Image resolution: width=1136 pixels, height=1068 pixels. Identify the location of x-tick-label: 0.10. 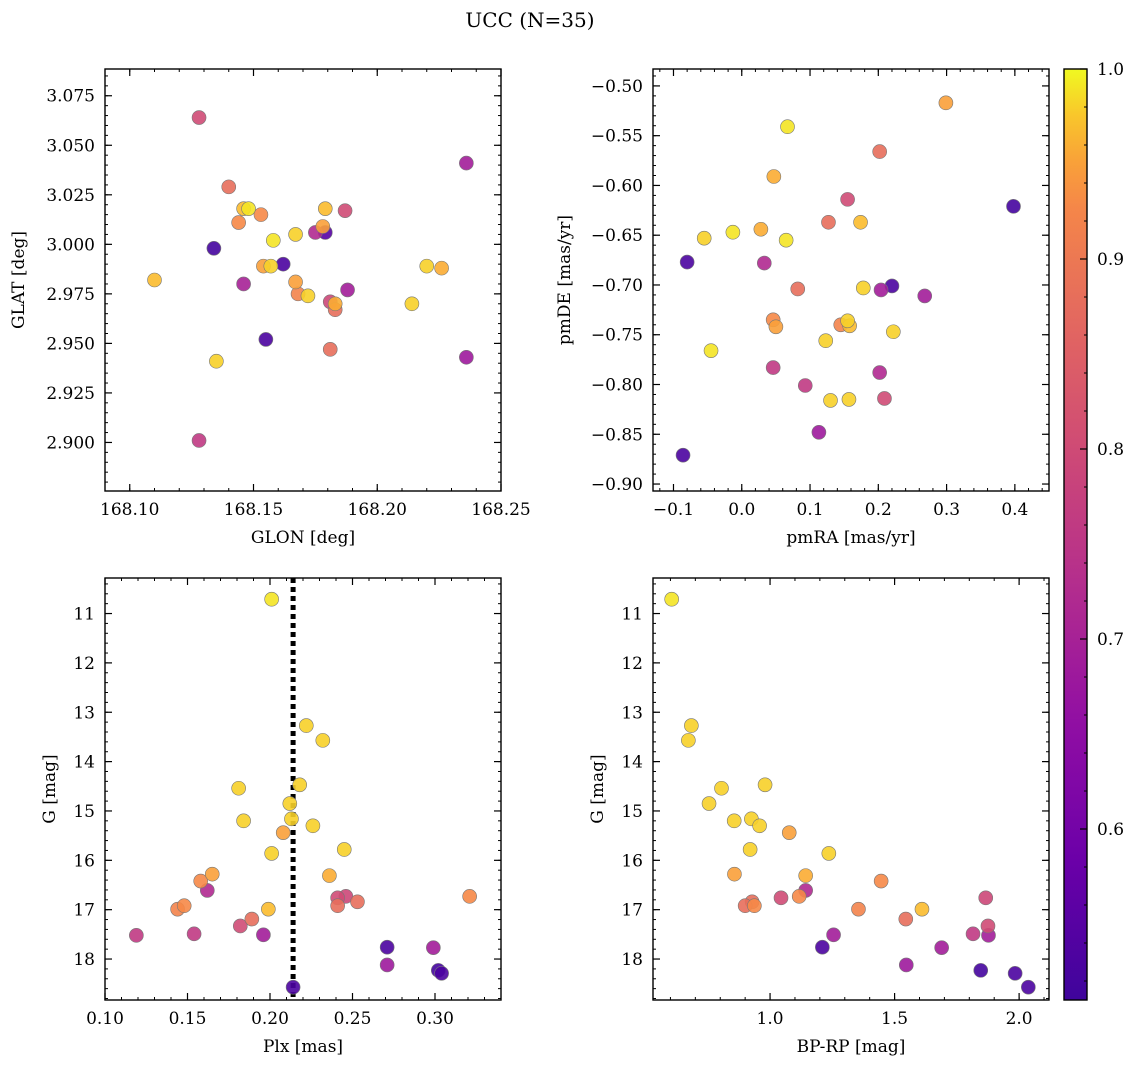
(105, 1019).